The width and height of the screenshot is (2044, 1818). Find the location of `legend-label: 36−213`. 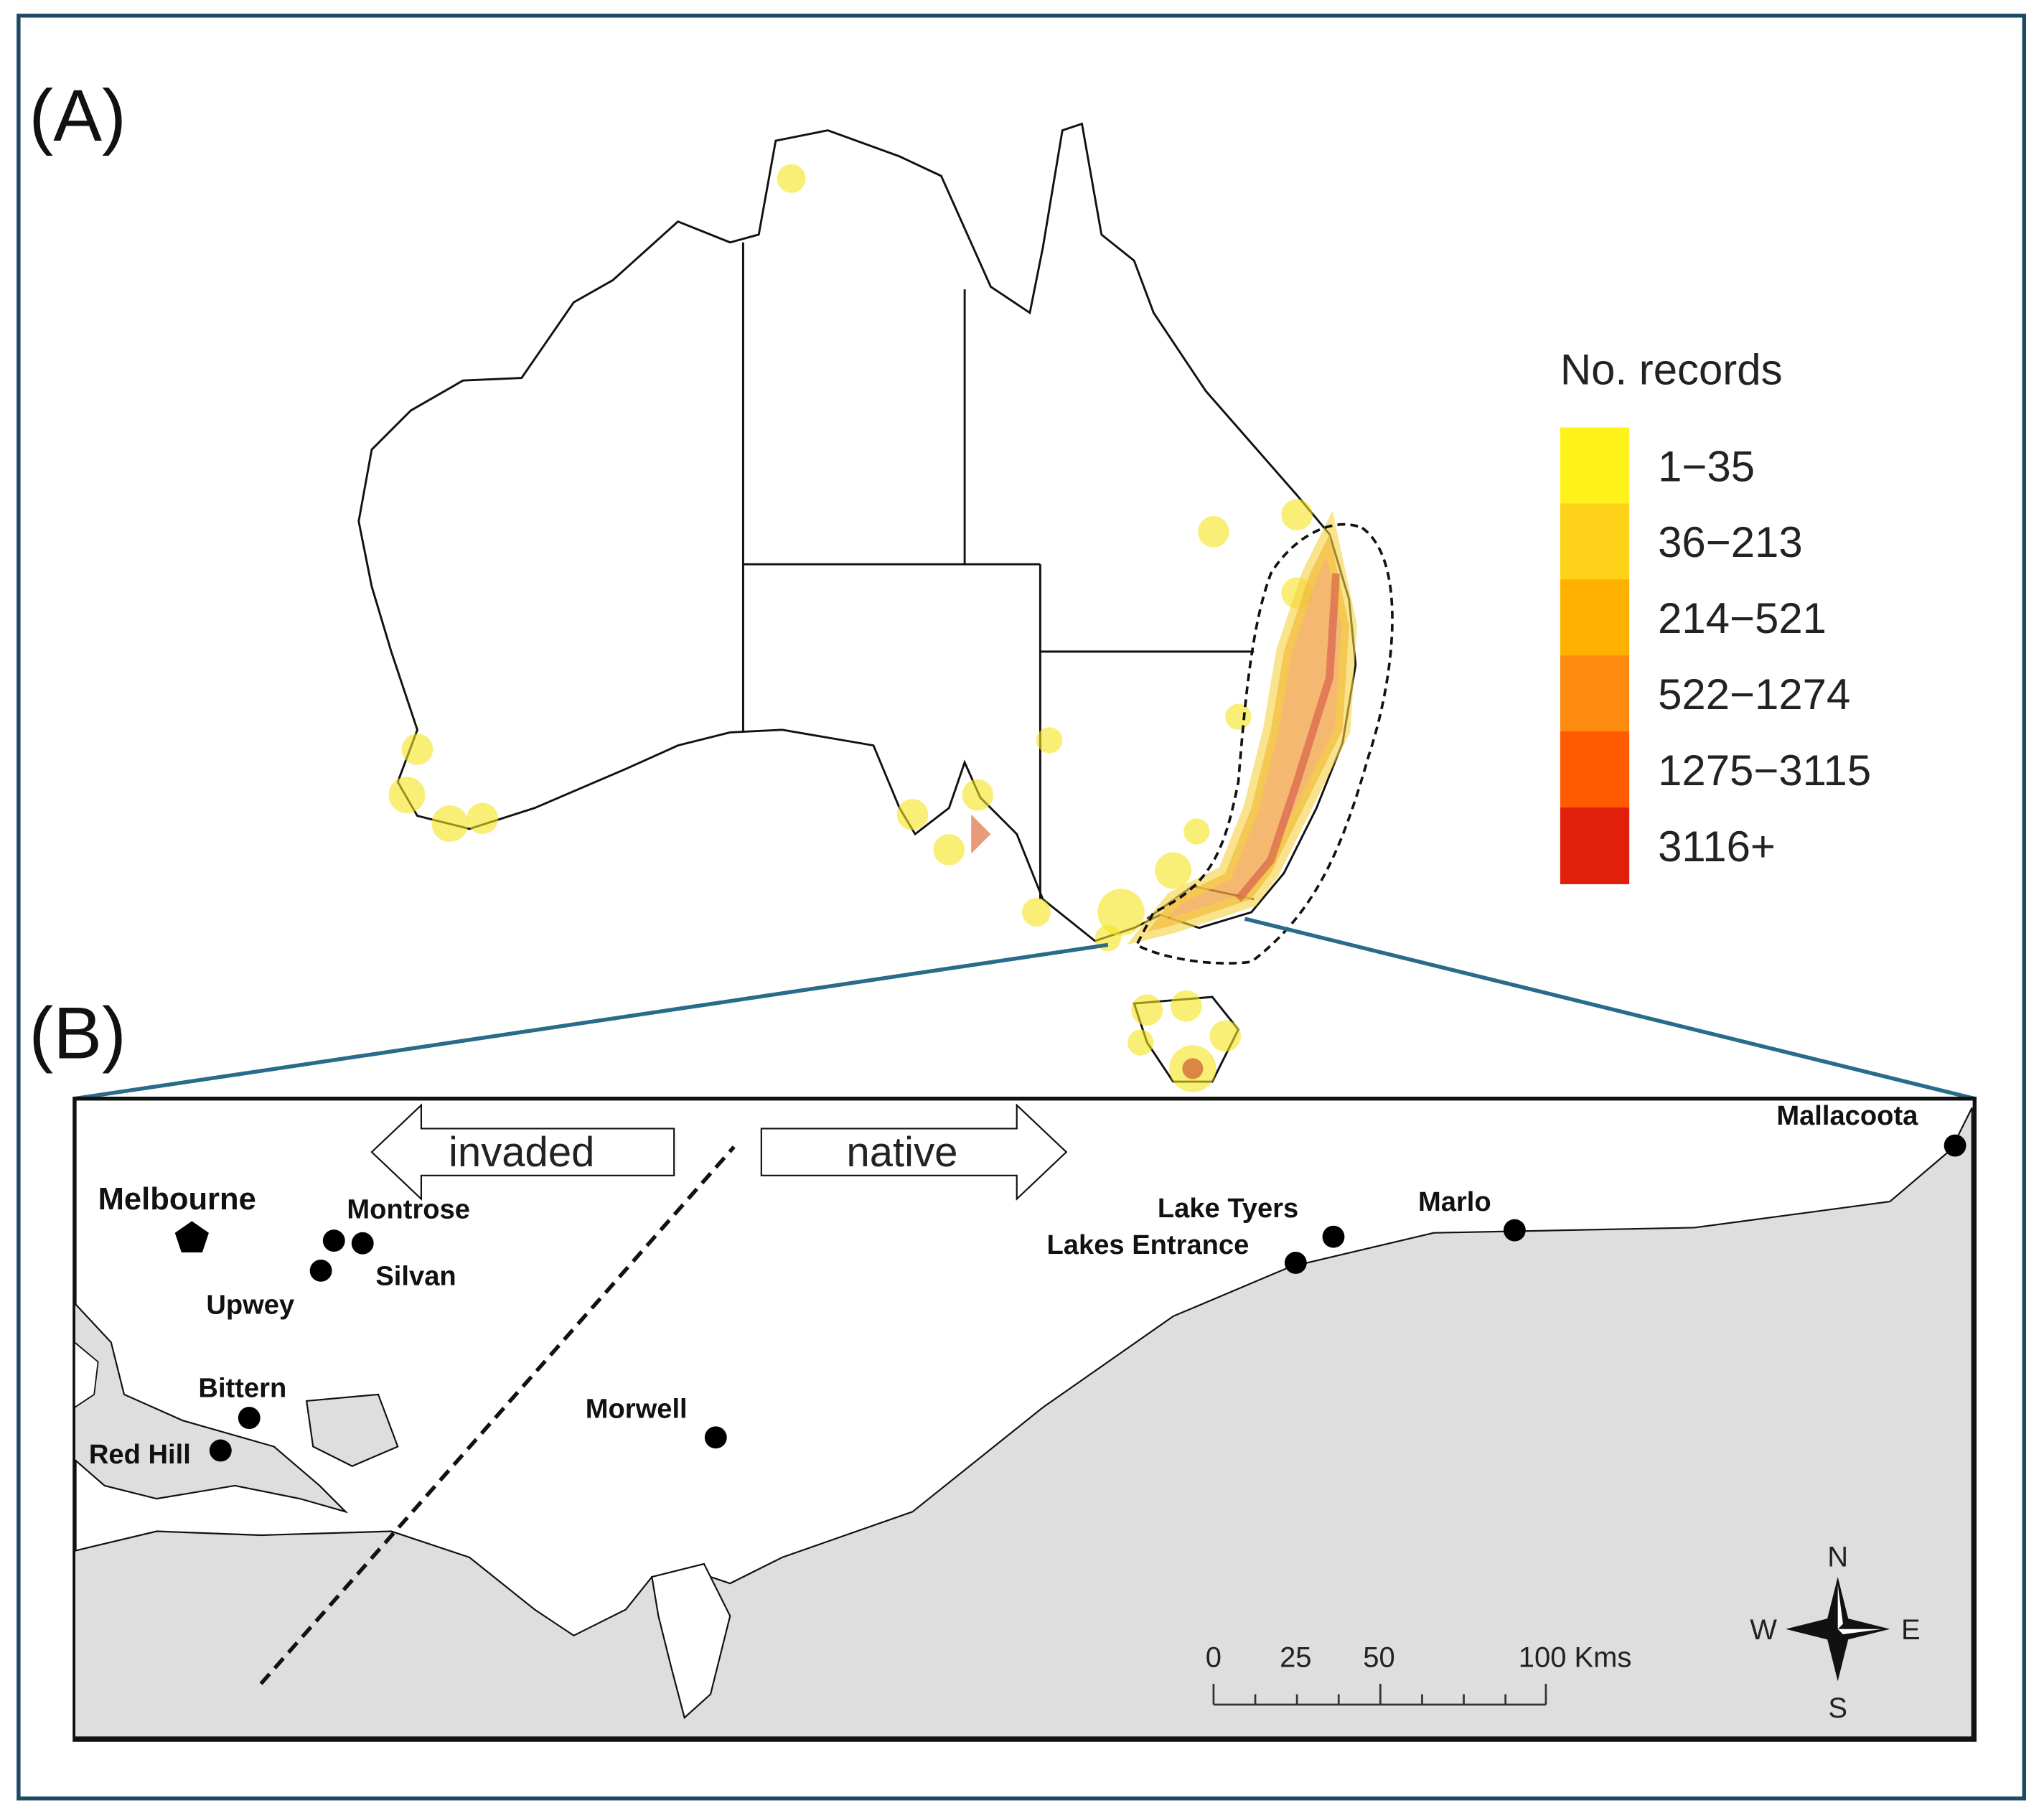

legend-label: 36−213 is located at coordinates (1730, 542).